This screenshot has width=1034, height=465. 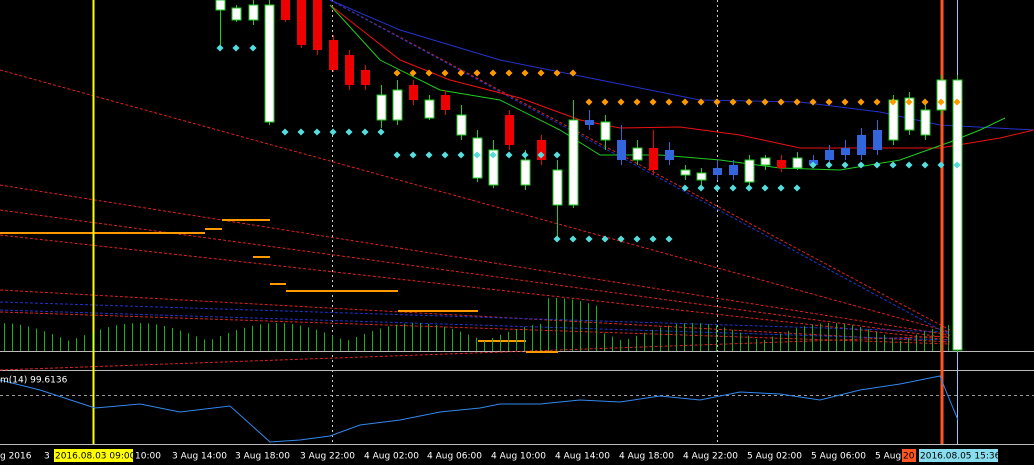 What do you see at coordinates (646, 457) in the screenshot?
I see `time-label: 4 Aug 18:00` at bounding box center [646, 457].